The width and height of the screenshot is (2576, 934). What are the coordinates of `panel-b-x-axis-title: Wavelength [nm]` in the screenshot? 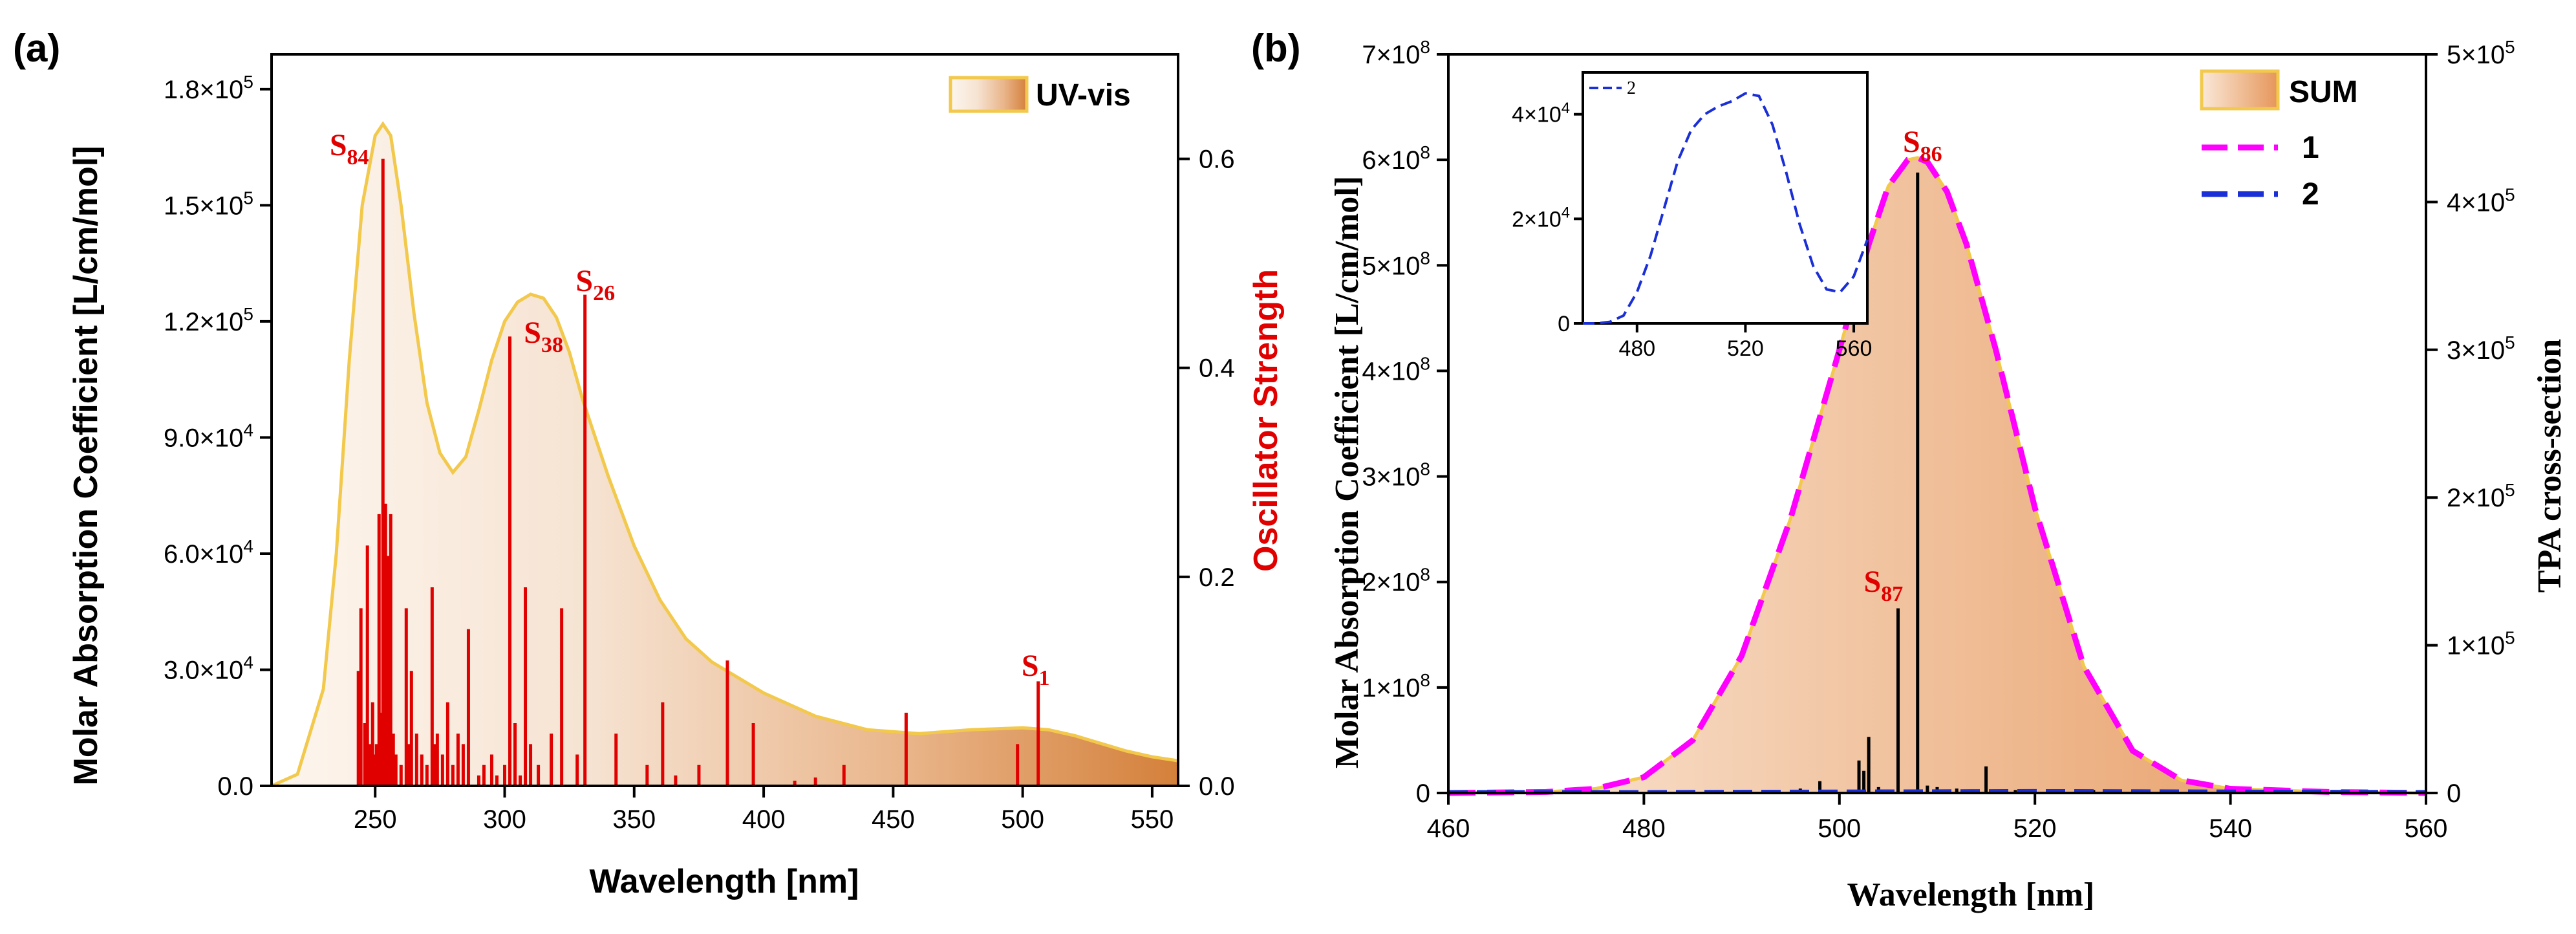 It's located at (1971, 894).